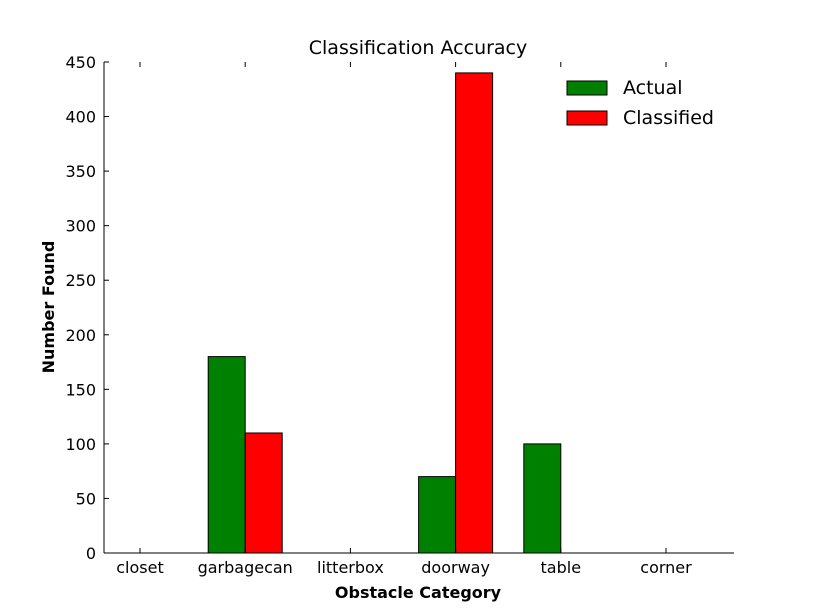  I want to click on x-tick-label-table: table, so click(561, 567).